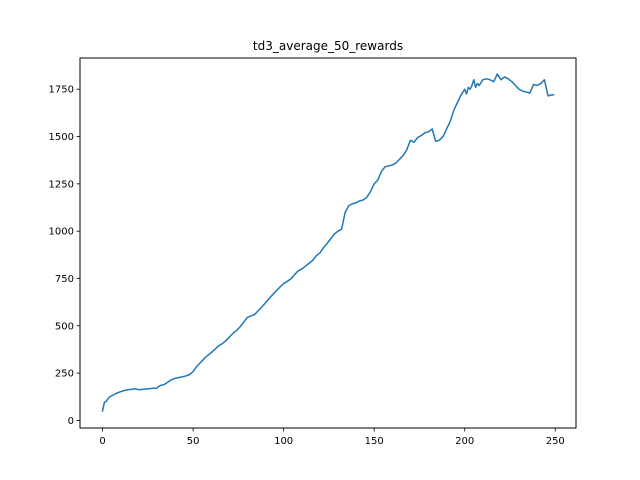 The width and height of the screenshot is (640, 480). What do you see at coordinates (64, 374) in the screenshot?
I see `y-tick-label: 250` at bounding box center [64, 374].